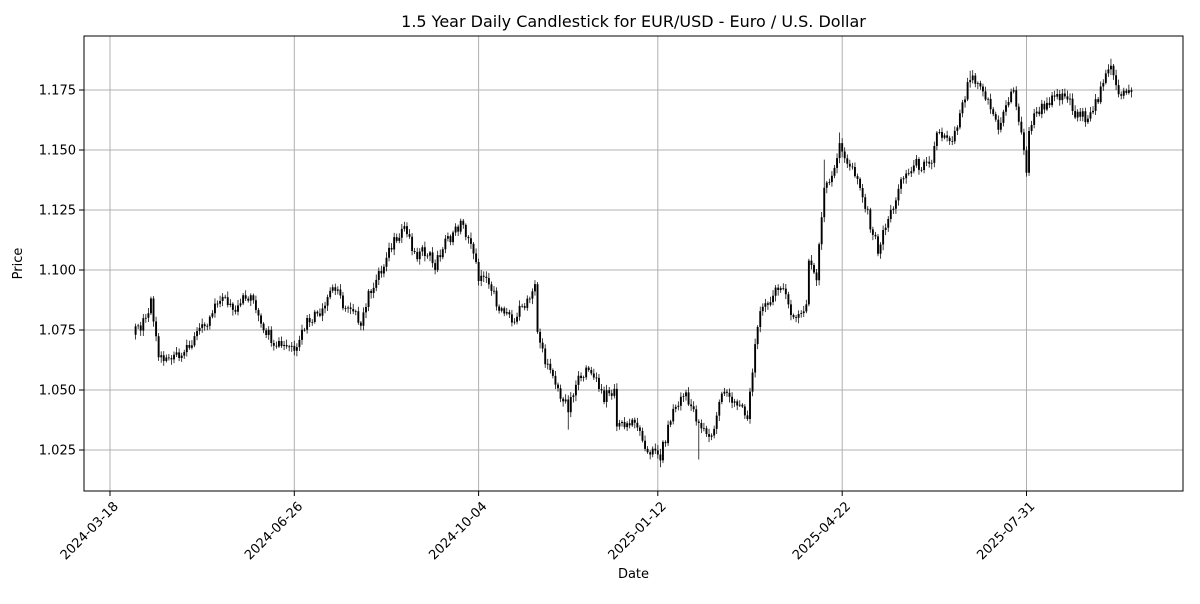  What do you see at coordinates (57, 331) in the screenshot?
I see `y-tick-label: 1.075` at bounding box center [57, 331].